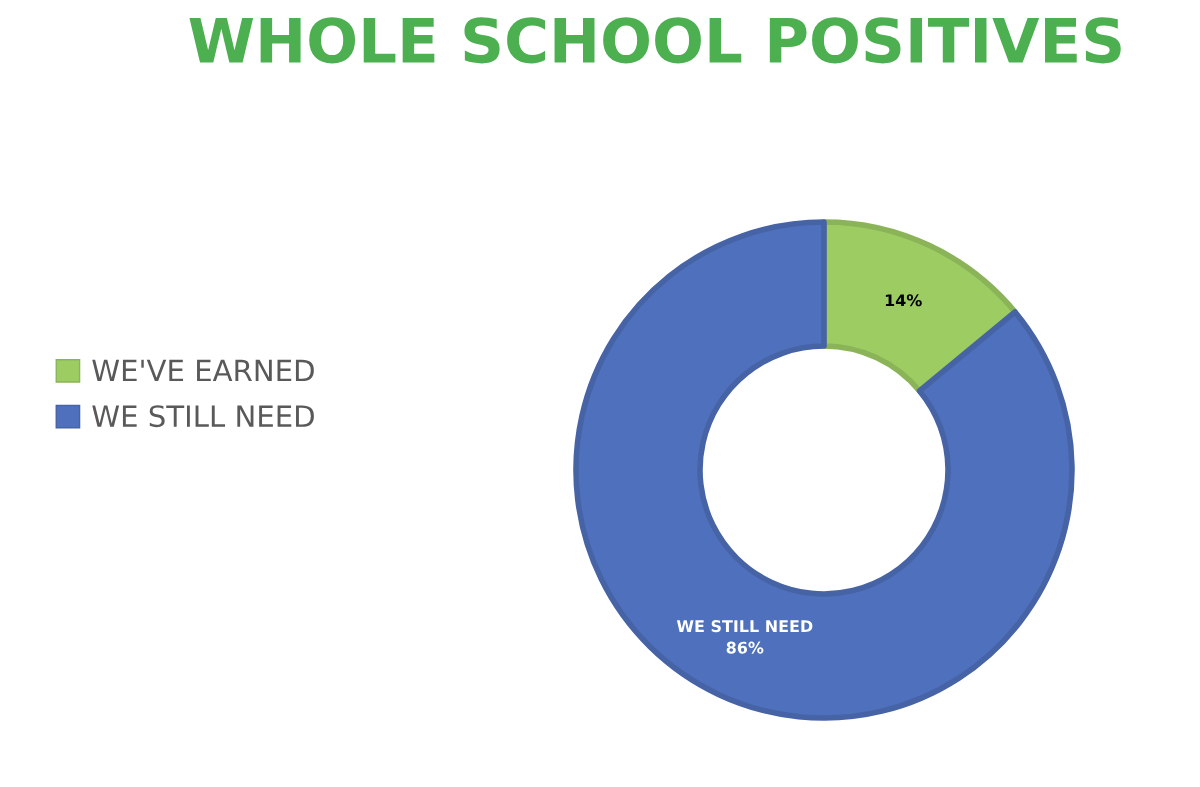  Describe the element at coordinates (203, 370) in the screenshot. I see `legend-label: WE'VE EARNED` at that location.